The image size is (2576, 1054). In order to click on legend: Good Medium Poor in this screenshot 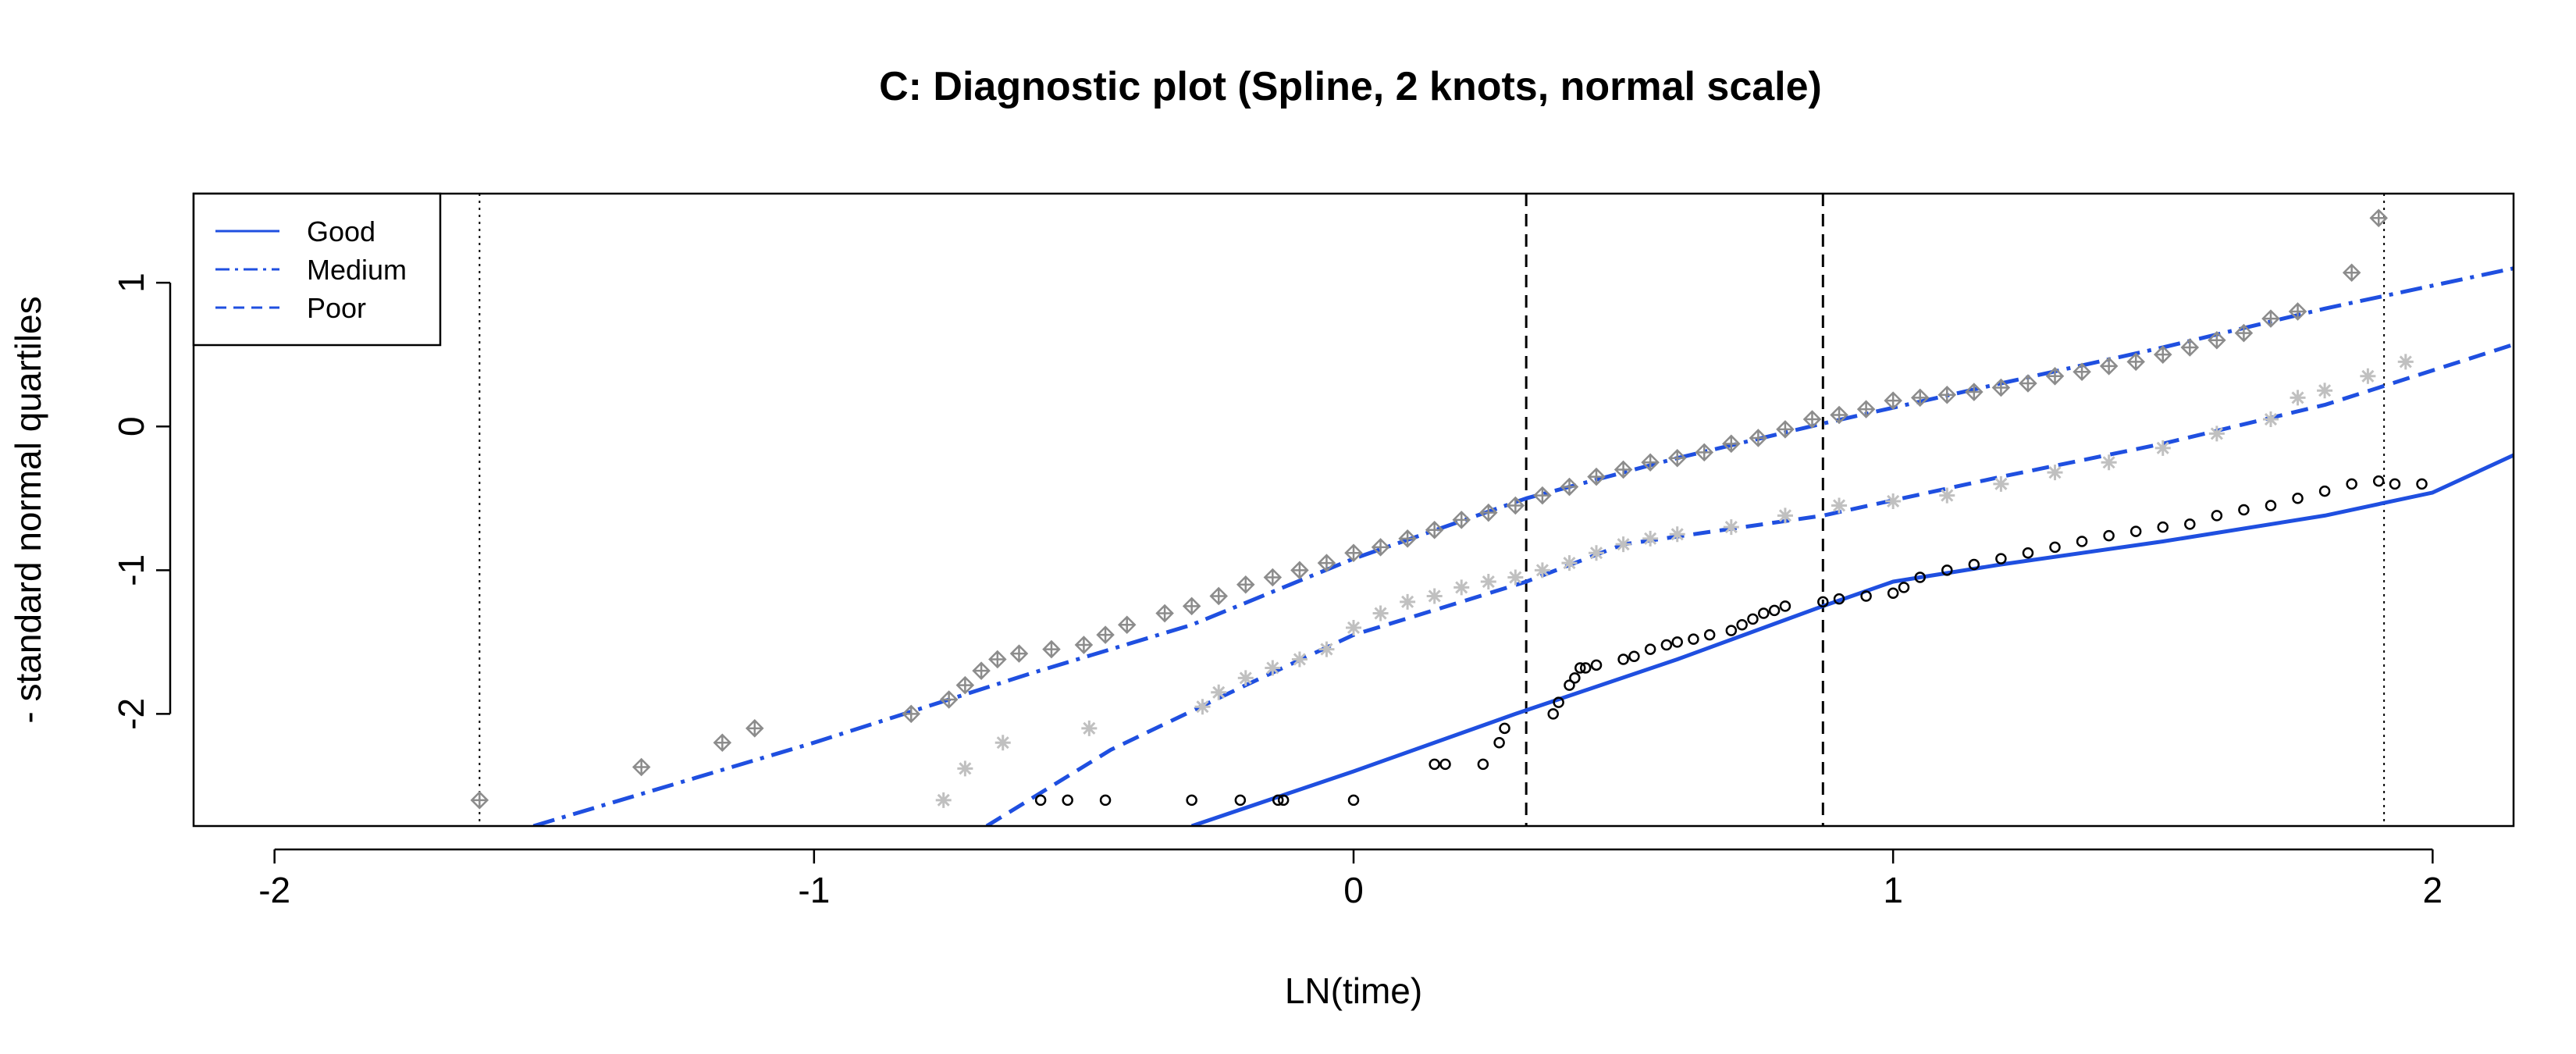, I will do `click(317, 269)`.